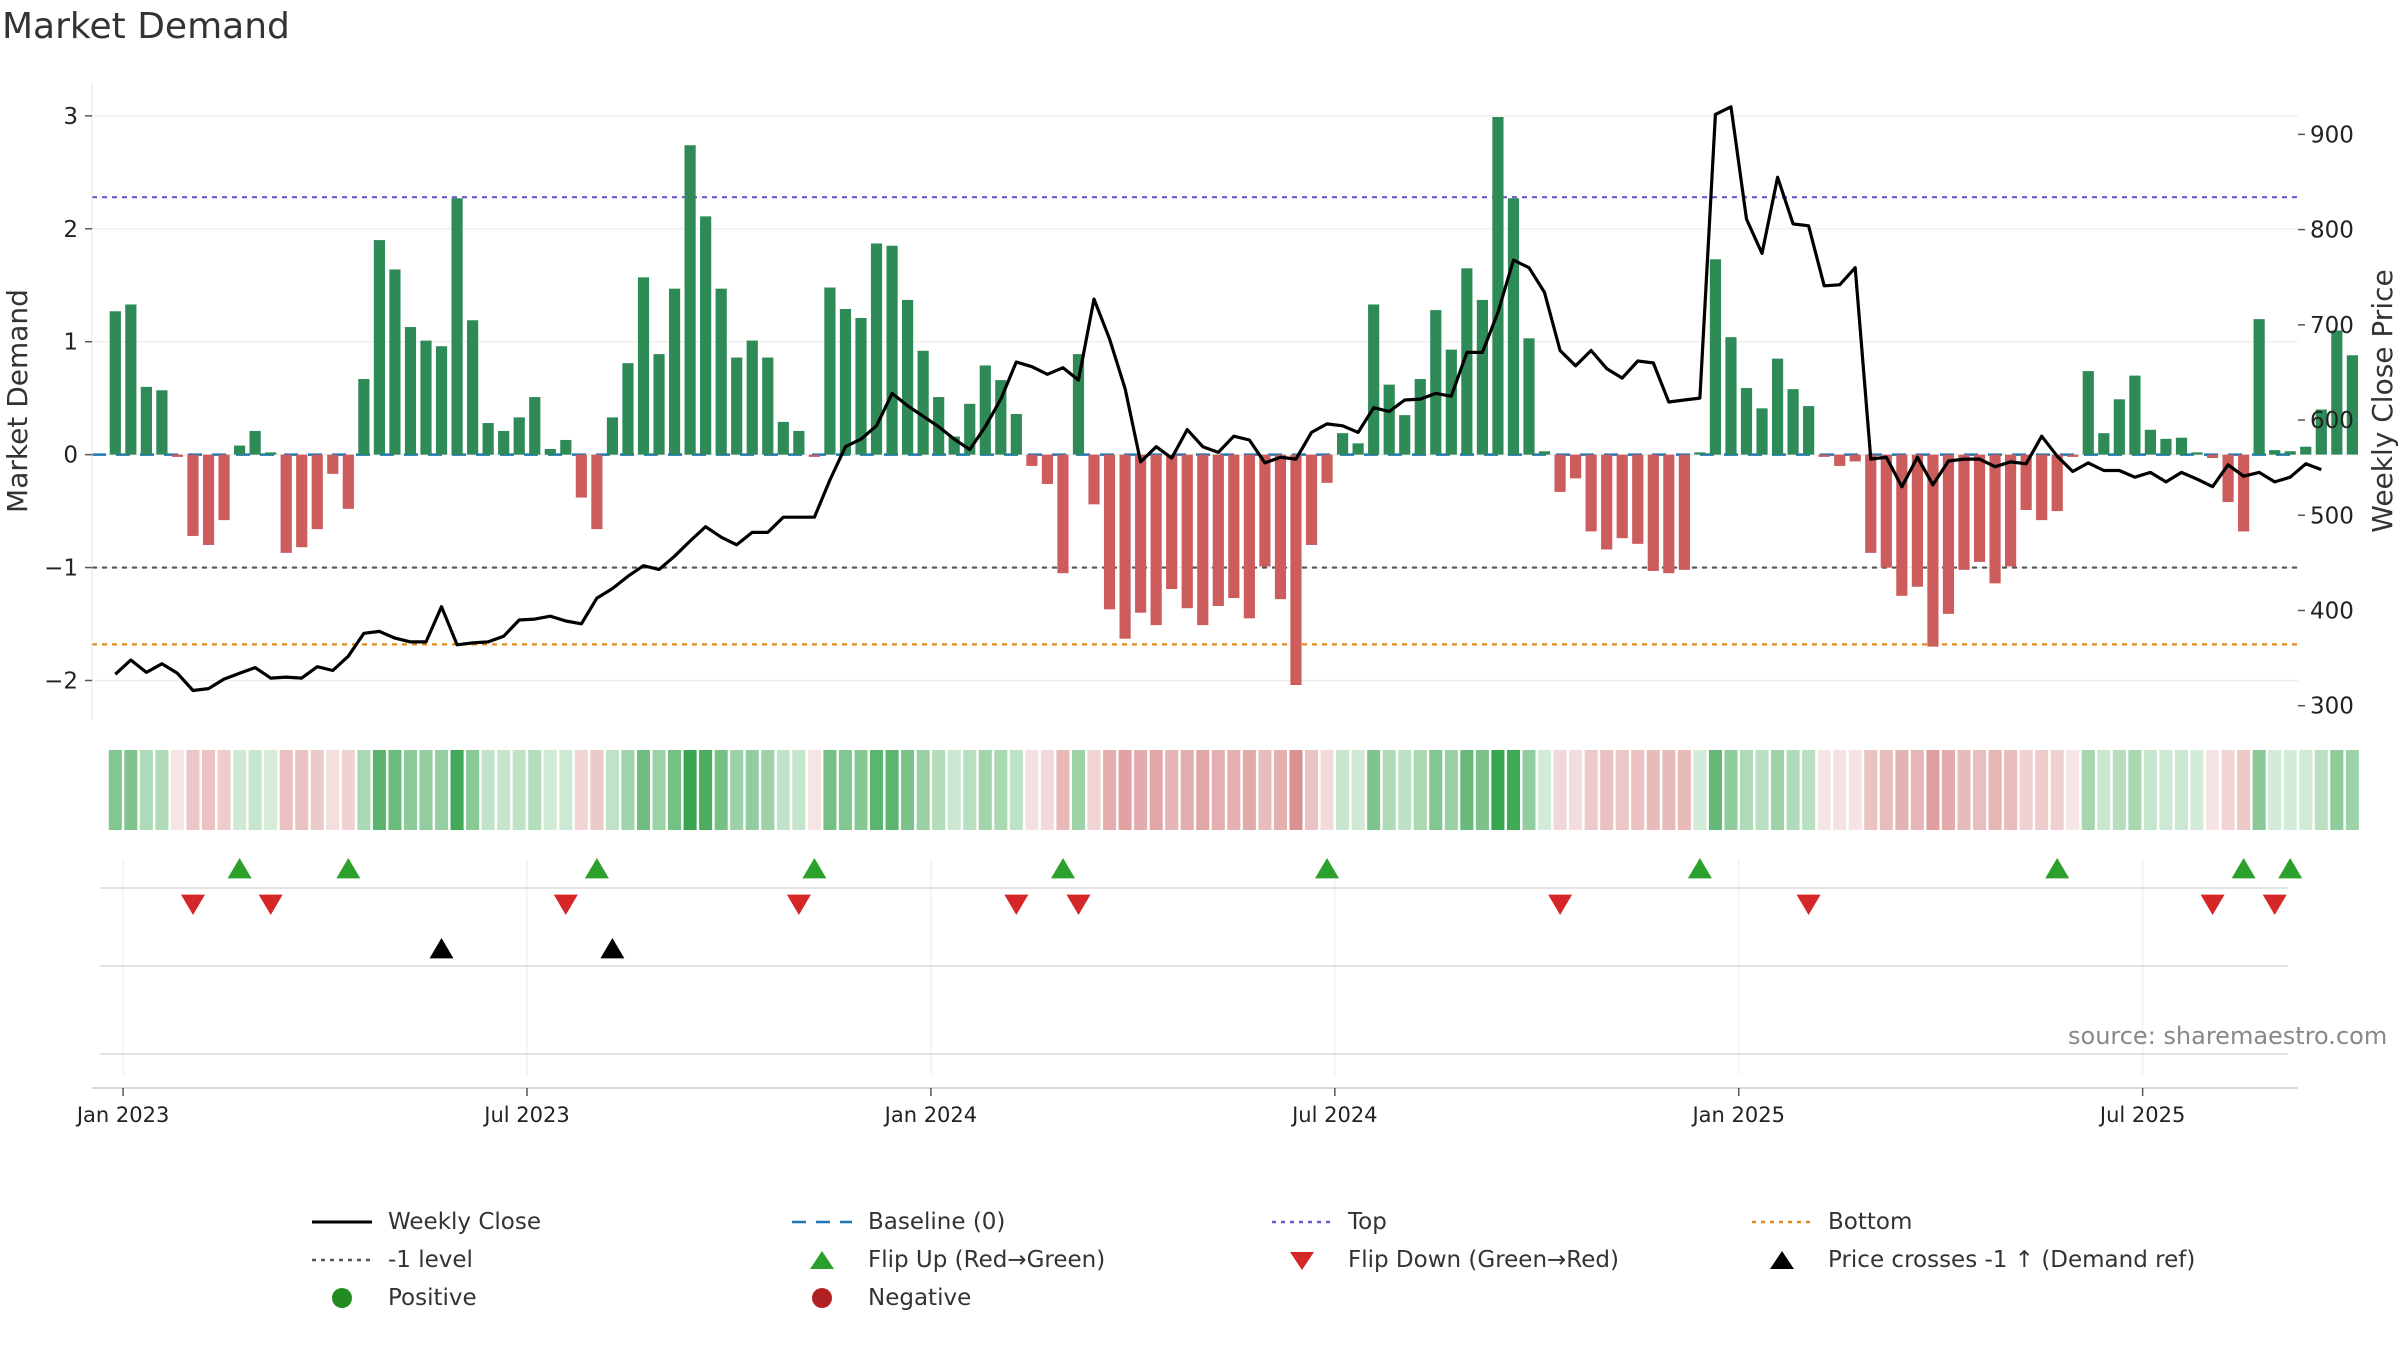  I want to click on flip-down-marker, so click(2212, 904).